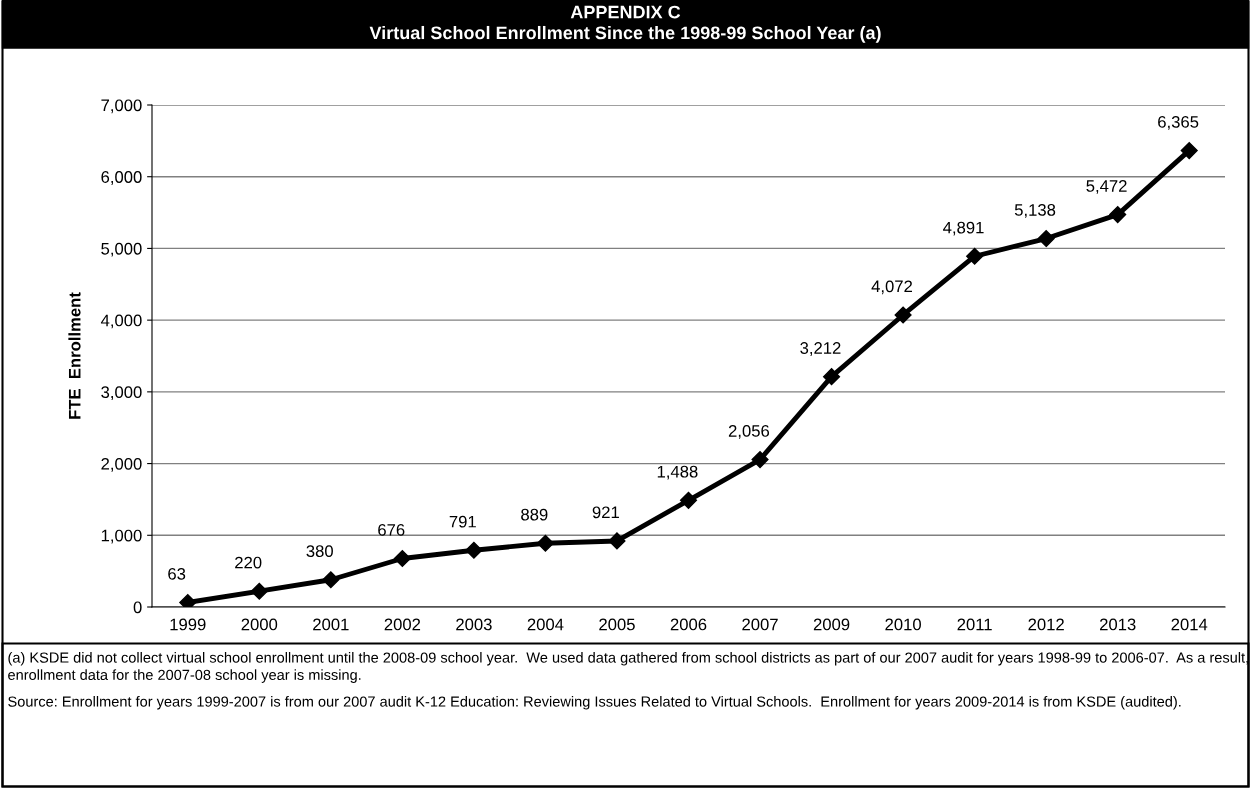 This screenshot has height=788, width=1251. Describe the element at coordinates (892, 287) in the screenshot. I see `data-label: 4,072` at that location.